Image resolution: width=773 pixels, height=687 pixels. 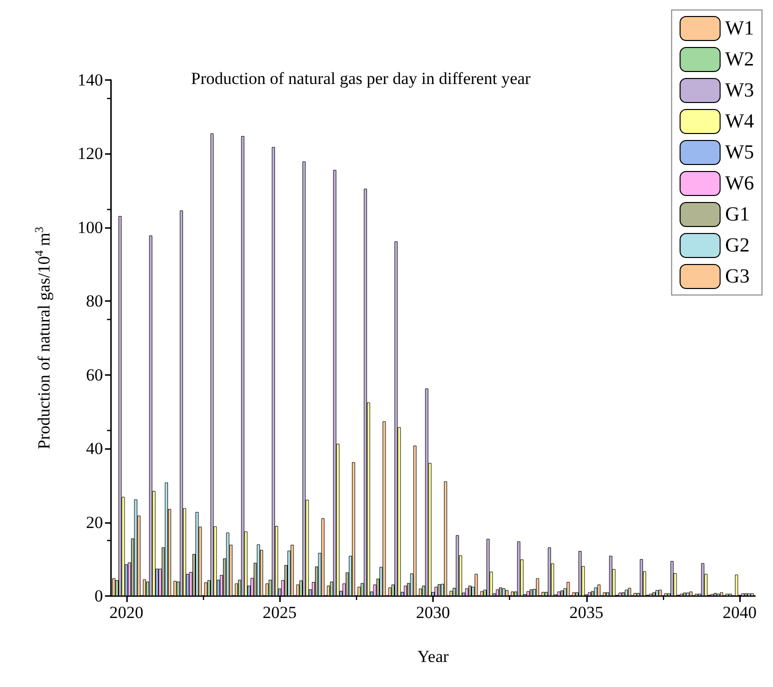 I want to click on y-tick-label: 140, so click(x=90, y=80).